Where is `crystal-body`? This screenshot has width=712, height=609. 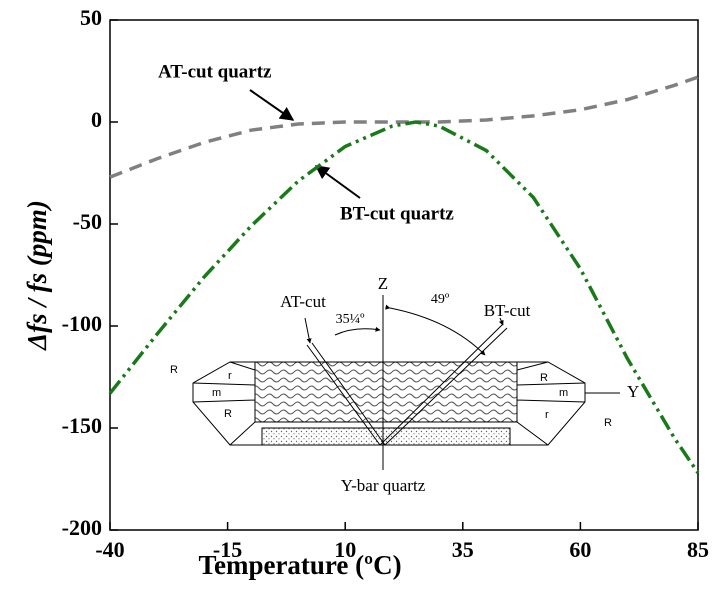 crystal-body is located at coordinates (386, 392).